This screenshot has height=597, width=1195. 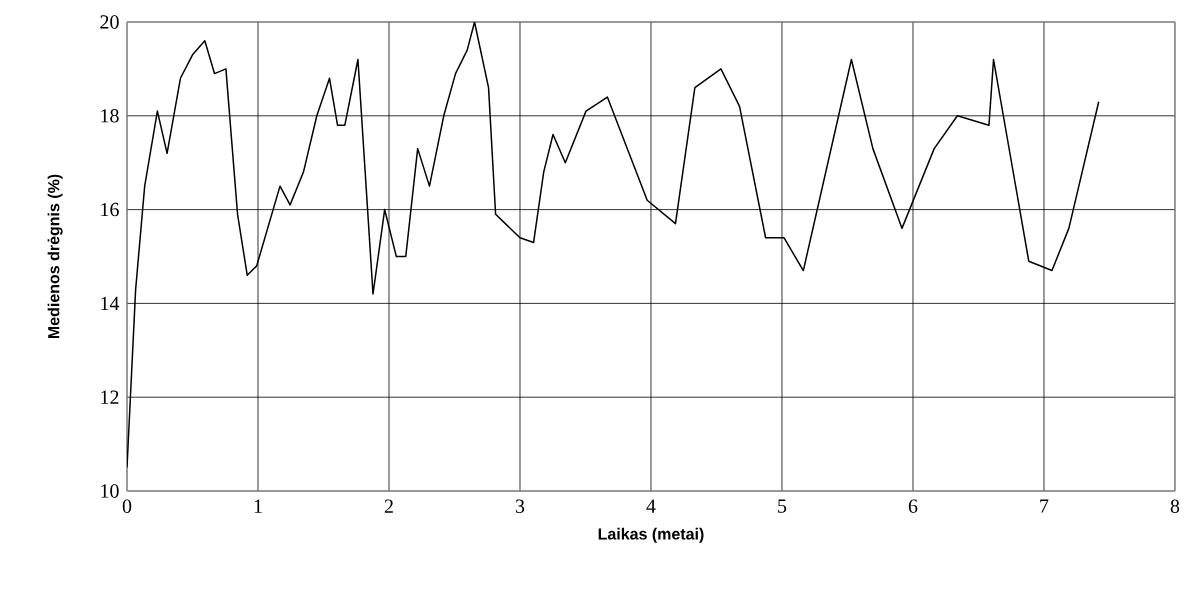 What do you see at coordinates (110, 397) in the screenshot?
I see `y-tick-label: 12` at bounding box center [110, 397].